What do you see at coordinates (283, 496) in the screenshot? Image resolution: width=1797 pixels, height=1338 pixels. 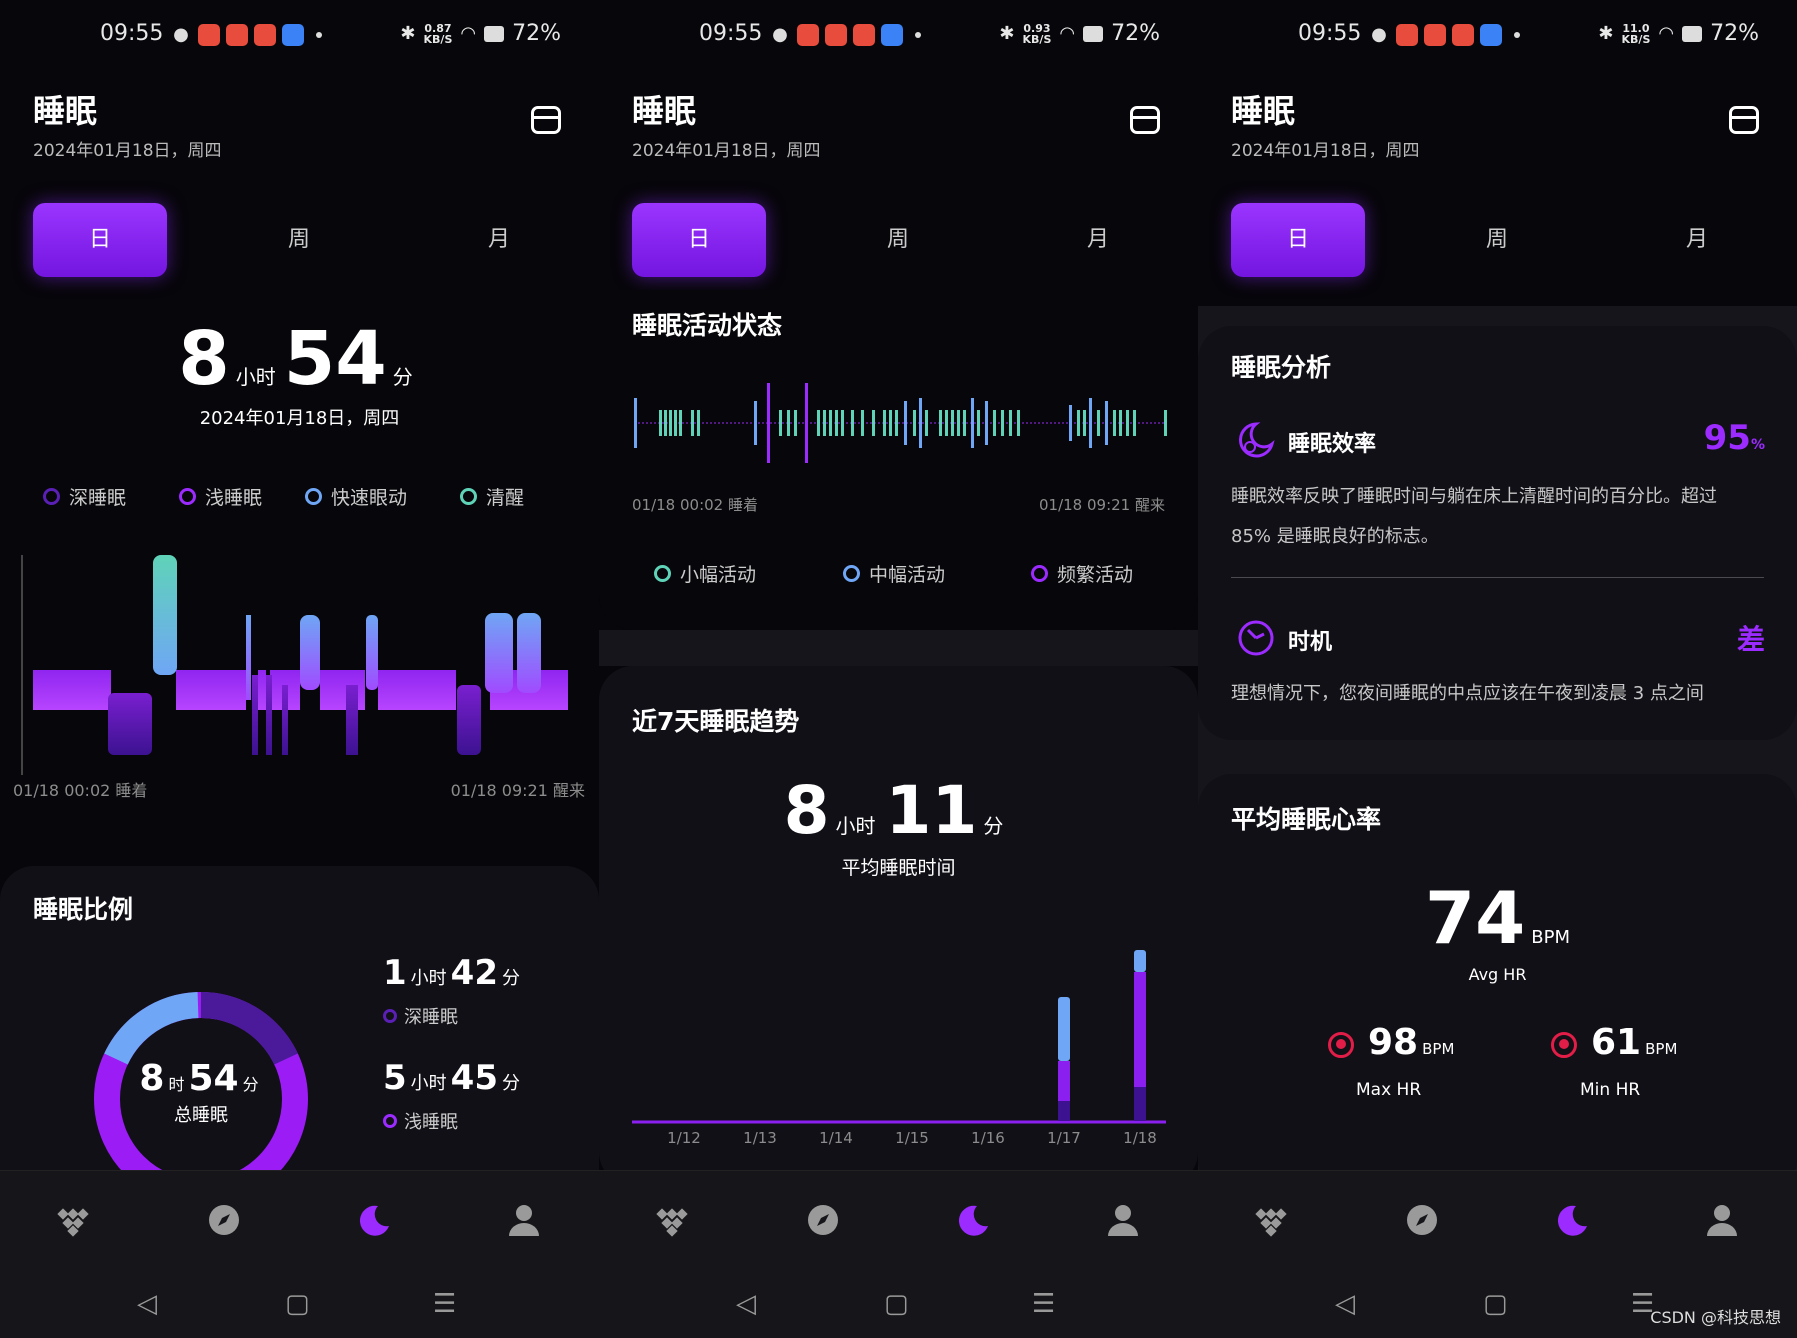 I see `stage-legend: 深睡眠 浅睡眠 快速眼动 清醒` at bounding box center [283, 496].